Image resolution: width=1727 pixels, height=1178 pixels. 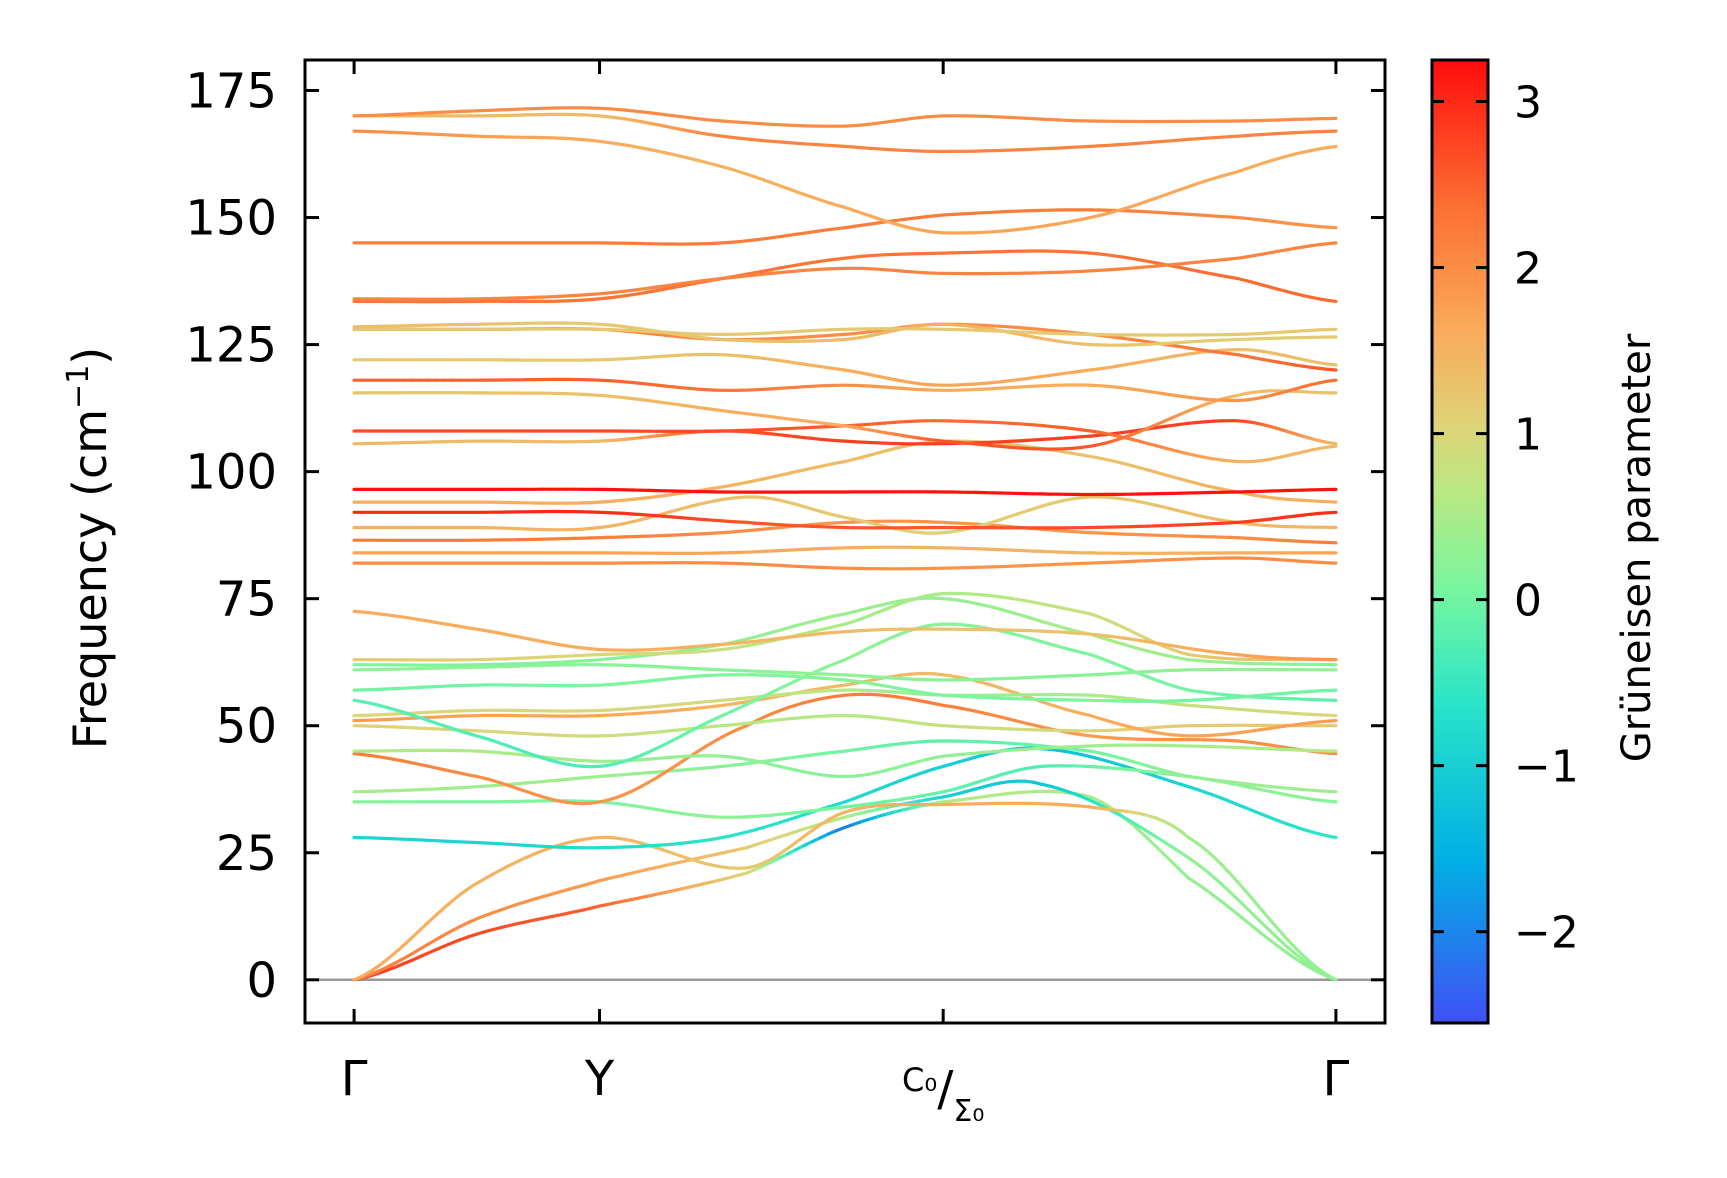 I want to click on colorbar-tick-label: 1, so click(x=1528, y=435).